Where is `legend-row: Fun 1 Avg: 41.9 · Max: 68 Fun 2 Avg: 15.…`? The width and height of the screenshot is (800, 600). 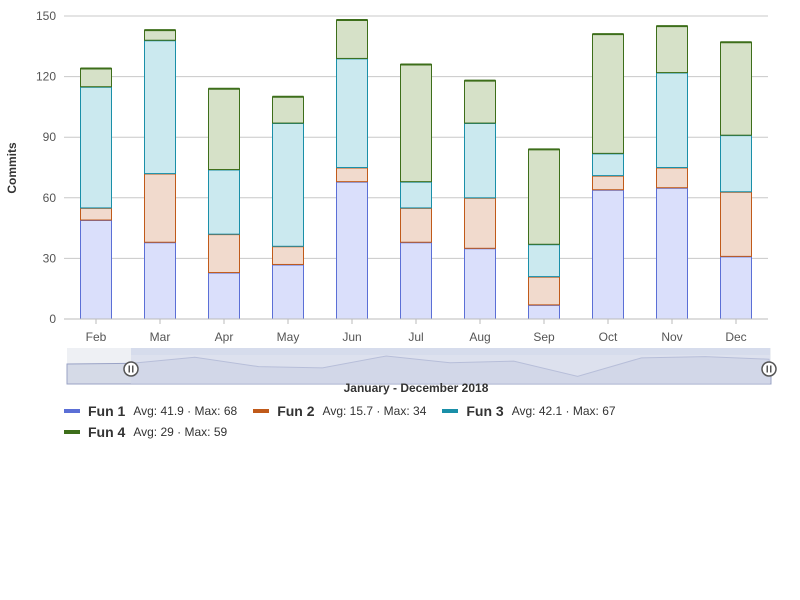
legend-row: Fun 1 Avg: 41.9 · Max: 68 Fun 2 Avg: 15.… is located at coordinates (384, 410).